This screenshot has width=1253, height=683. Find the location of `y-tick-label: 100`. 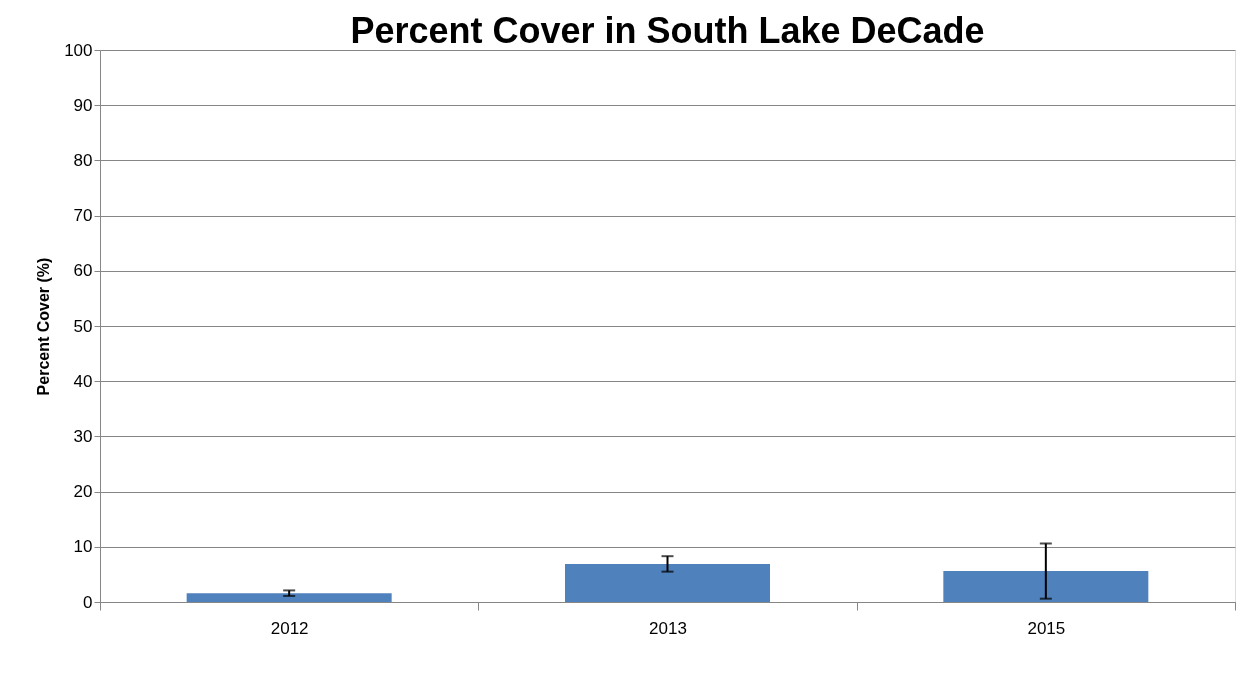

y-tick-label: 100 is located at coordinates (78, 50).